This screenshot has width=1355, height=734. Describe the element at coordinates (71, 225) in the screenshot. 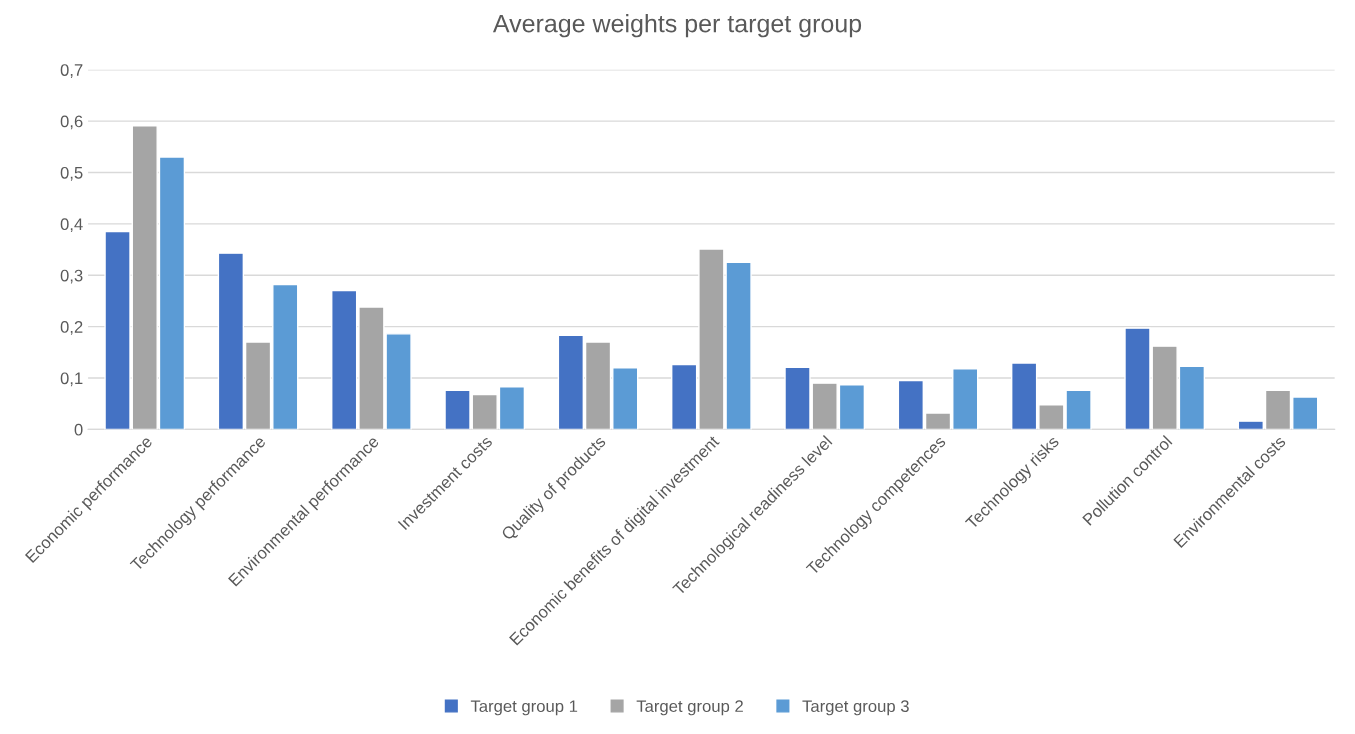

I see `y-tick-label: 0,4` at that location.